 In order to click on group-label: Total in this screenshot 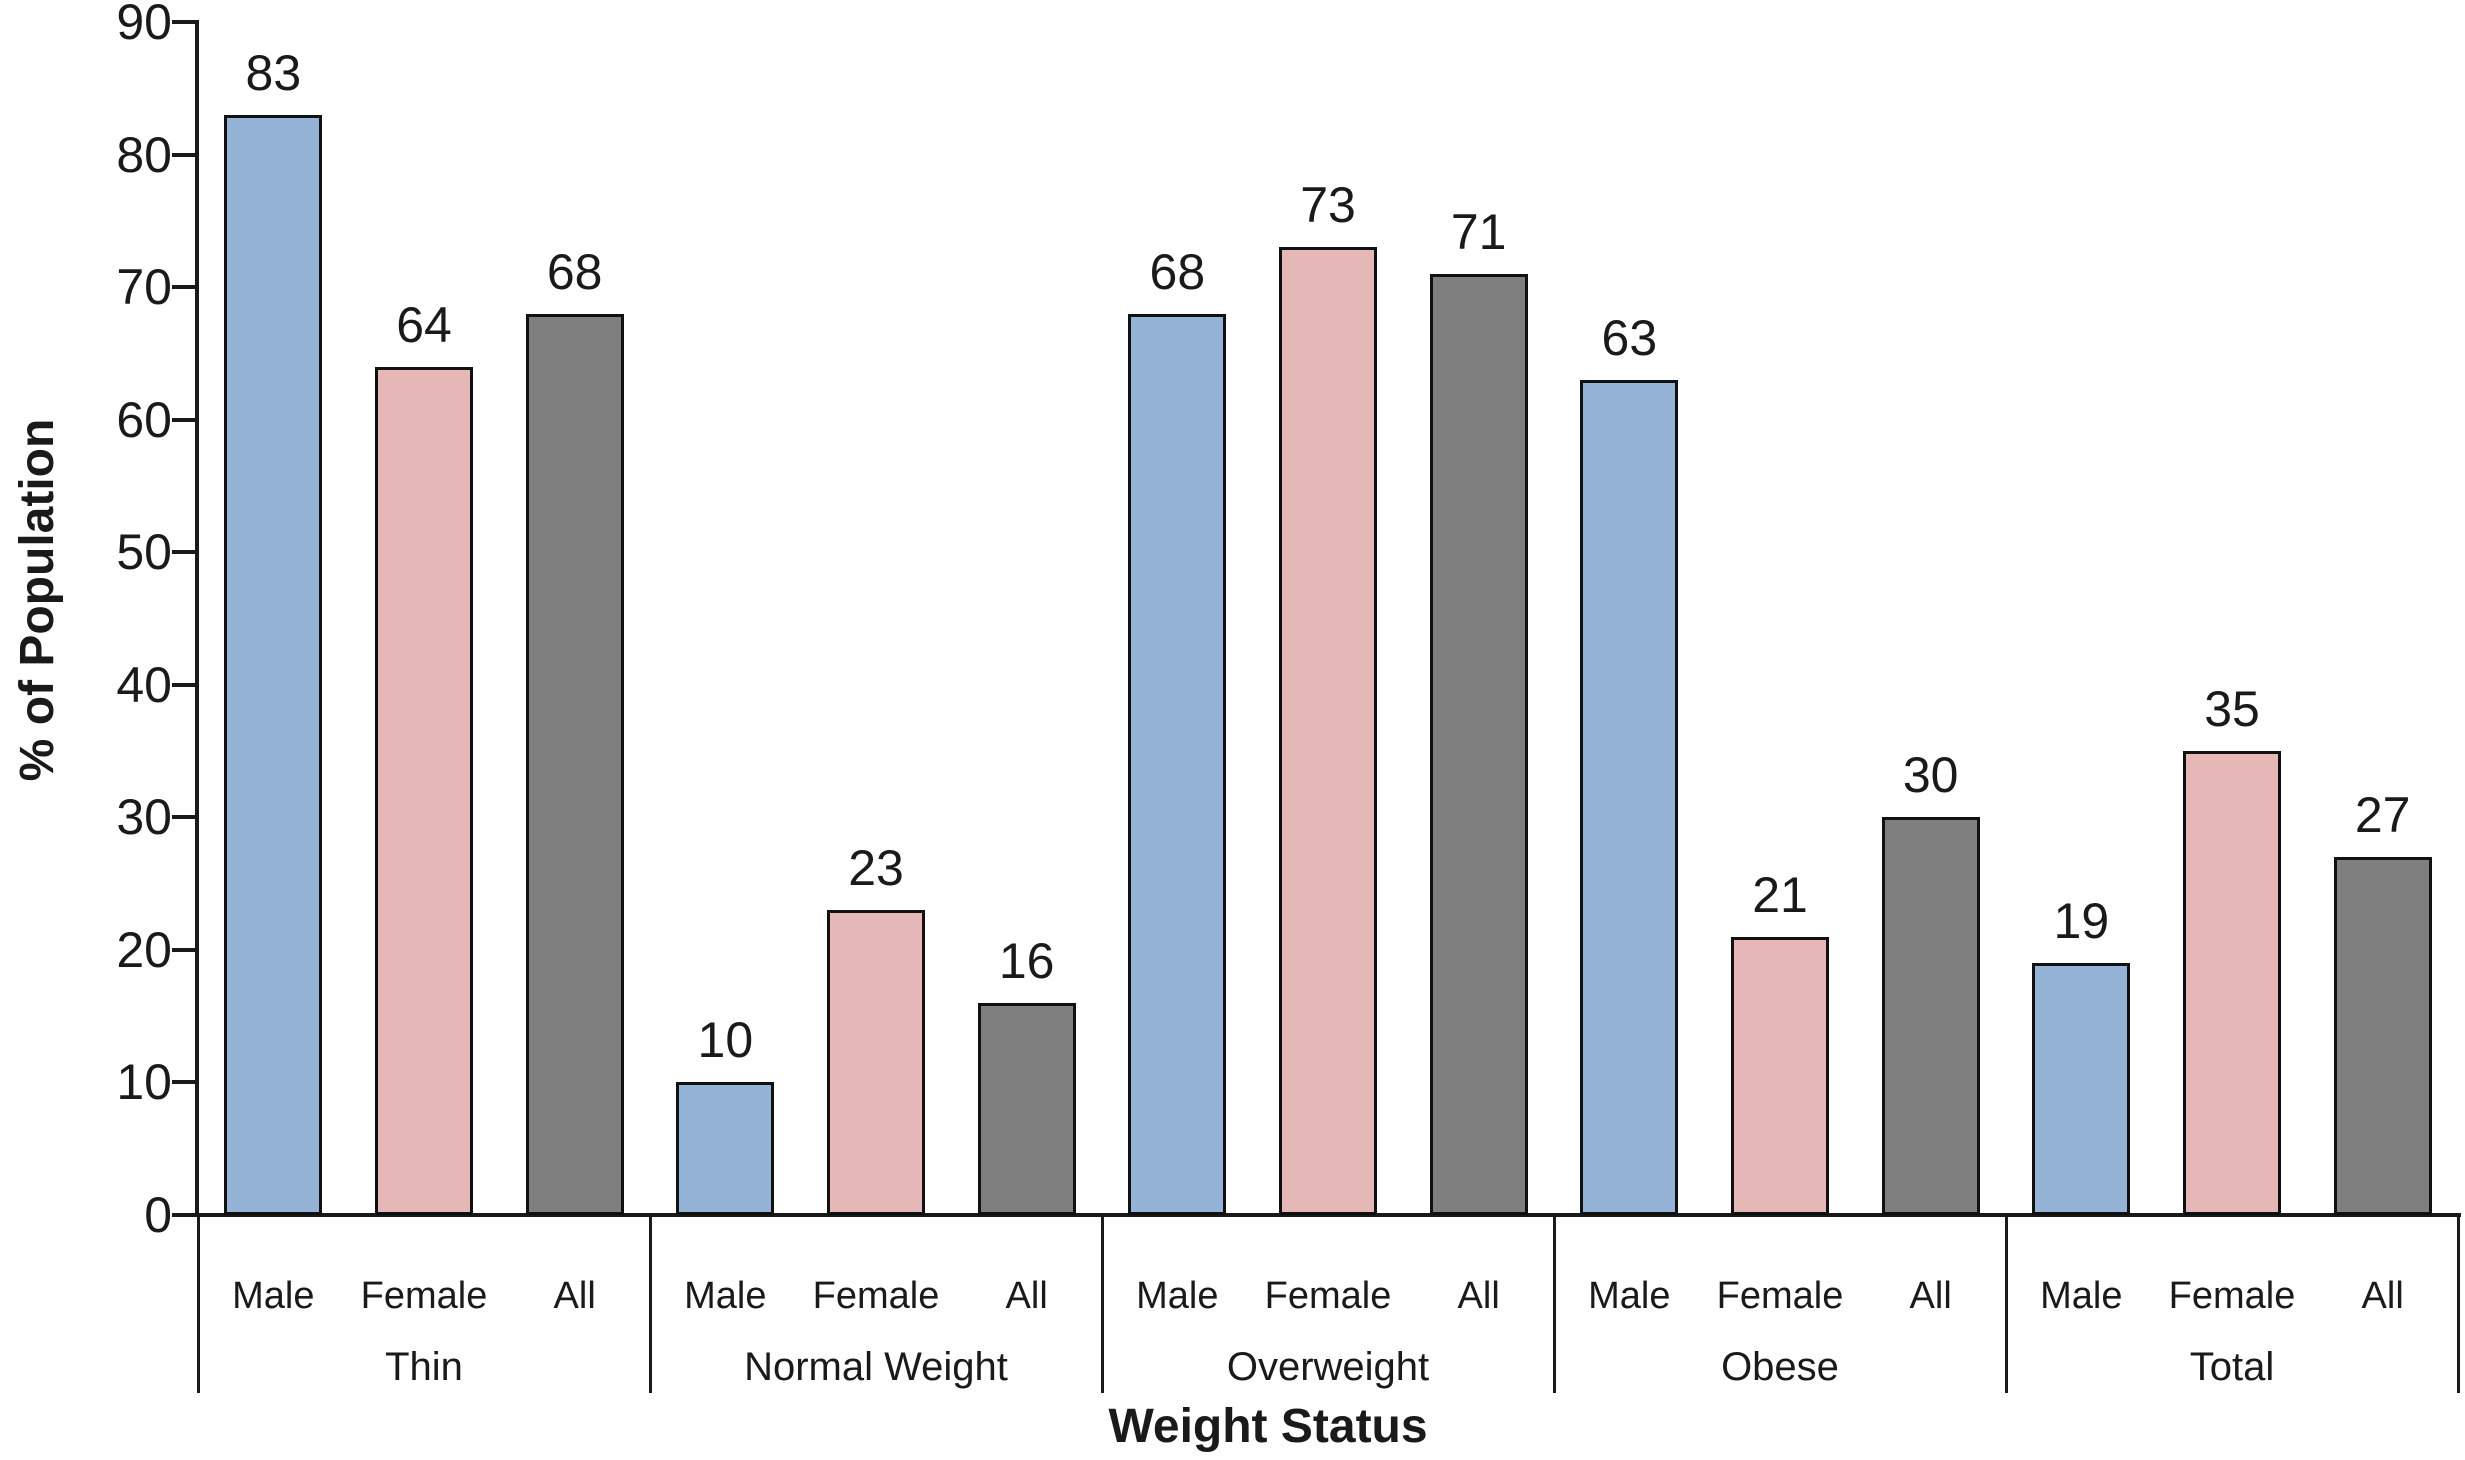, I will do `click(2232, 1367)`.